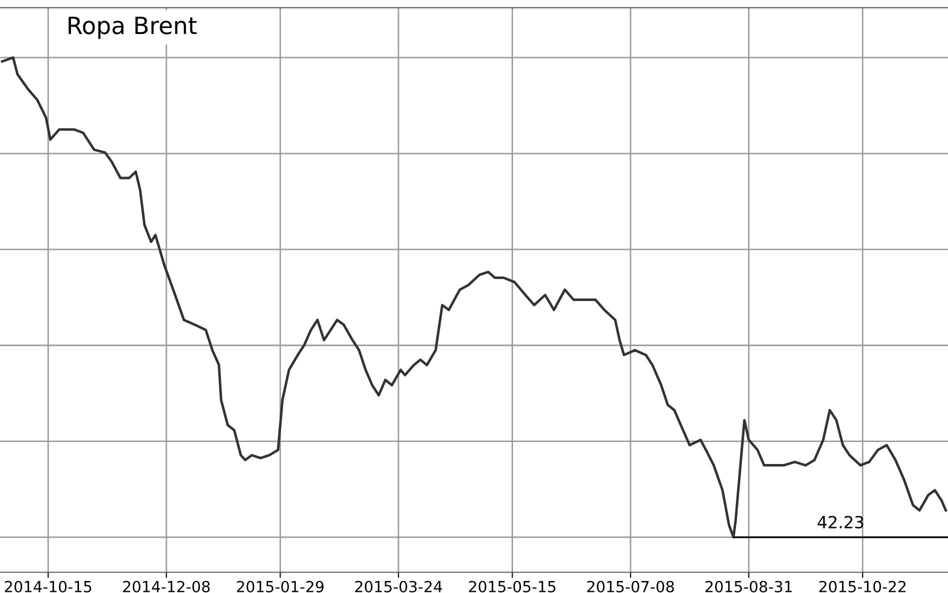 This screenshot has height=593, width=948. Describe the element at coordinates (132, 27) in the screenshot. I see `chart-title: Ropa Brent` at that location.